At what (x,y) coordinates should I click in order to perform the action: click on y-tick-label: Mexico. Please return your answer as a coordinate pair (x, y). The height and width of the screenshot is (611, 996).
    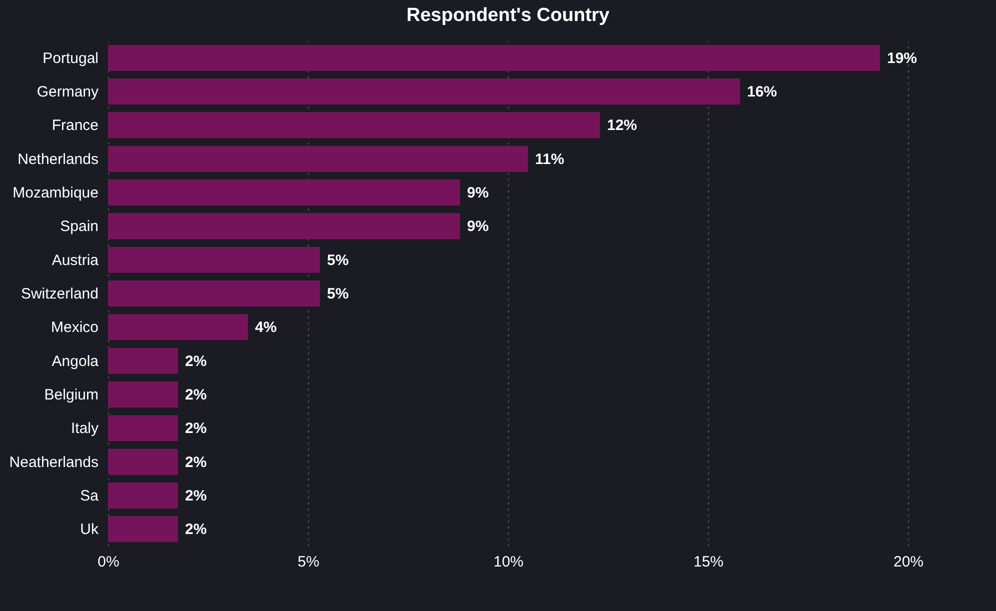
    Looking at the image, I should click on (74, 327).